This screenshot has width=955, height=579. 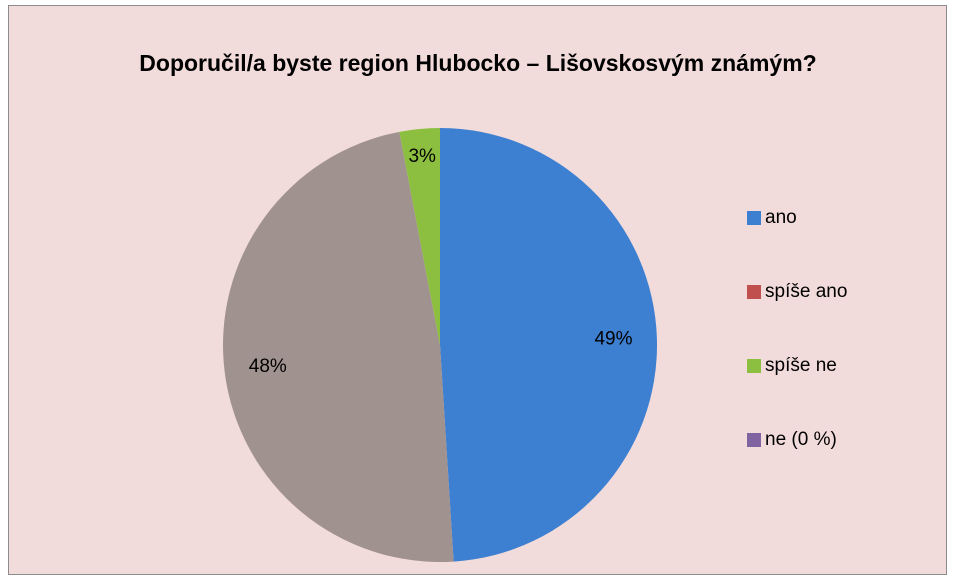 I want to click on legend-label: ano, so click(x=781, y=217).